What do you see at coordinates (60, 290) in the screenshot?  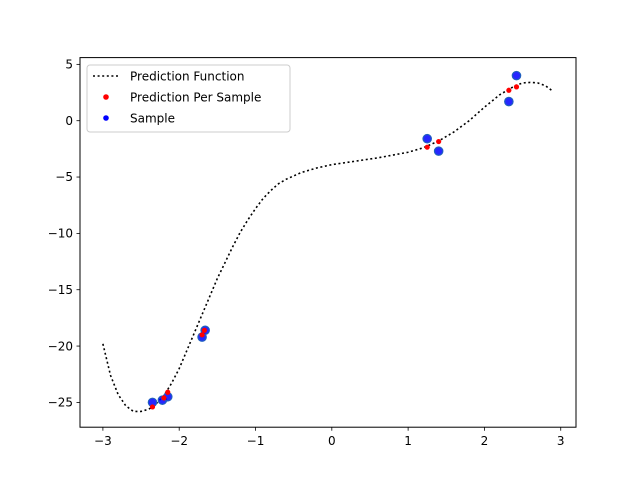 I see `y-tick-label: −15` at bounding box center [60, 290].